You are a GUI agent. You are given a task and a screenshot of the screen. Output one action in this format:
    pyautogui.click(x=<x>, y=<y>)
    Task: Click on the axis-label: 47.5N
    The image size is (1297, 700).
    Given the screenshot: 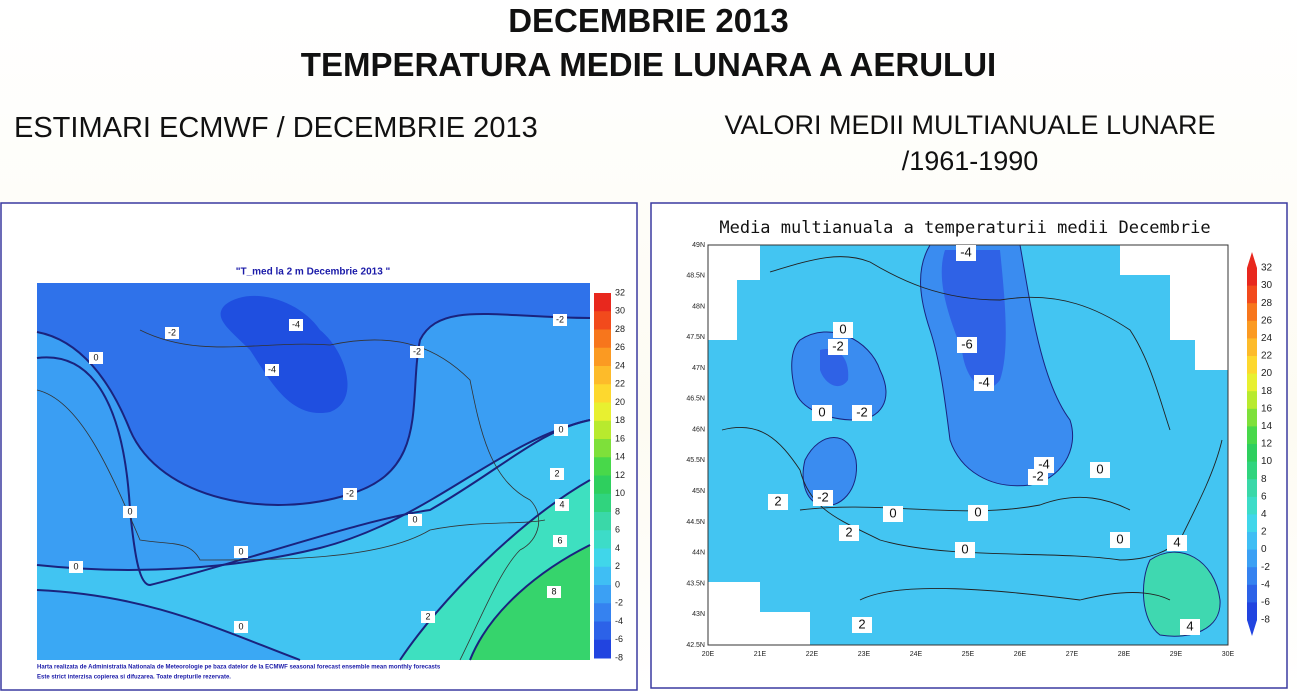 What is the action you would take?
    pyautogui.click(x=695, y=337)
    